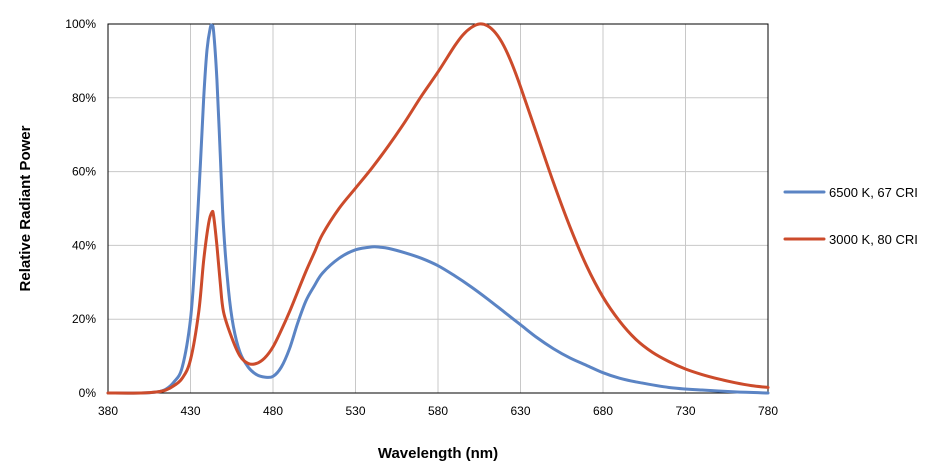 This screenshot has height=472, width=948. I want to click on legend-entry-2: 3000 K, 80 CRI, so click(850, 239).